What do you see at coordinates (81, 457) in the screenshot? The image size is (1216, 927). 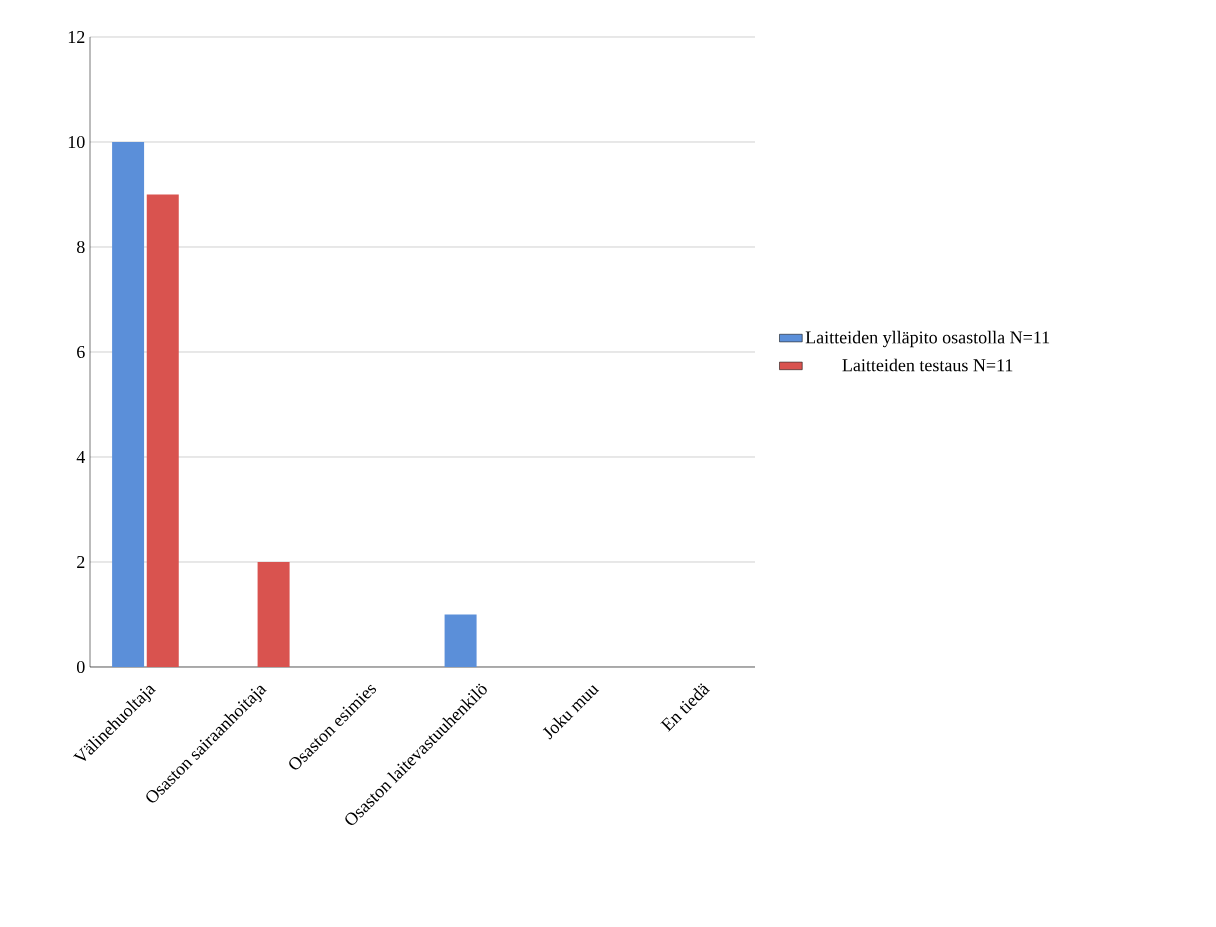 I see `y-tick-label: 4` at bounding box center [81, 457].